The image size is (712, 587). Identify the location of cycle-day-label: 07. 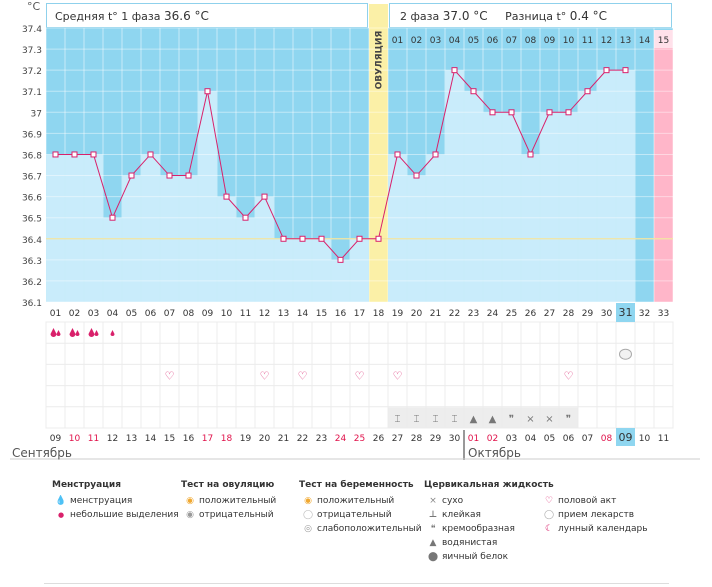
(169, 314).